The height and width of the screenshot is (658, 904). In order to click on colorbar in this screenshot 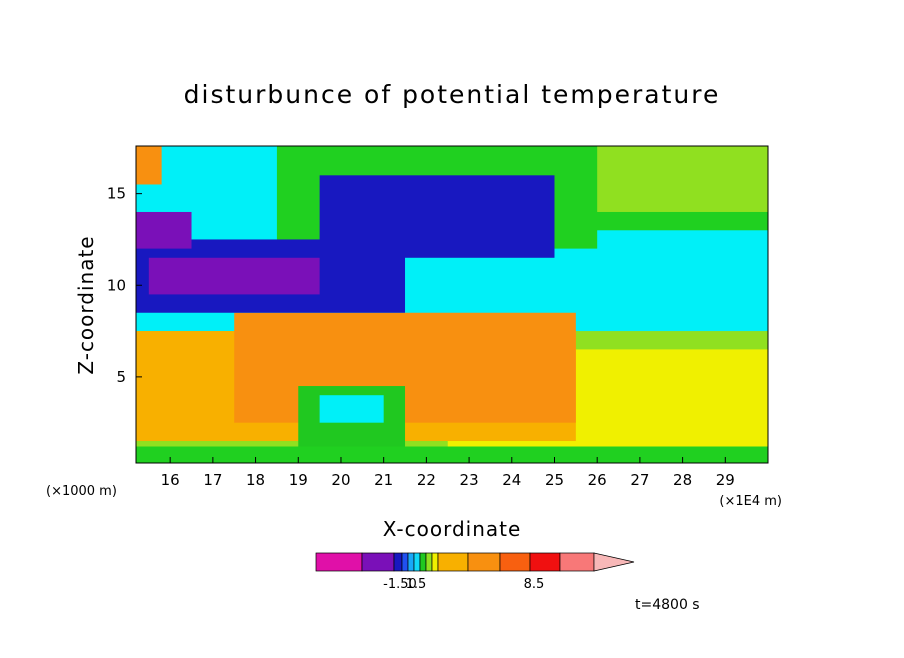, I will do `click(475, 562)`.